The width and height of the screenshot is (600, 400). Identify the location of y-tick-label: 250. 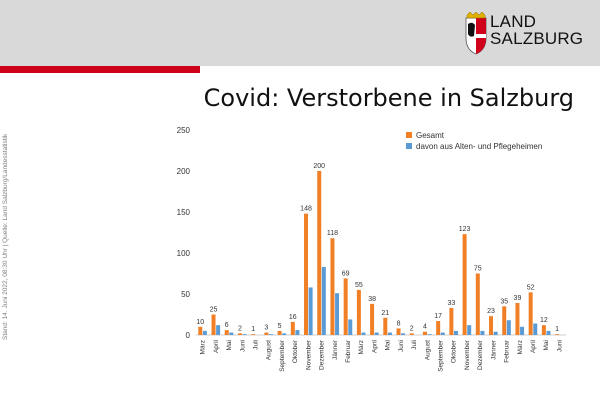
(184, 130).